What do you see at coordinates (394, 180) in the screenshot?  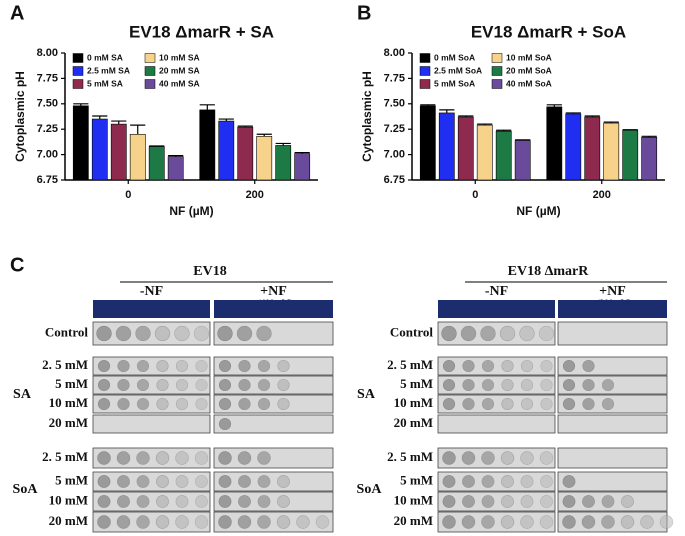 I see `y-tick-label: 6.75` at bounding box center [394, 180].